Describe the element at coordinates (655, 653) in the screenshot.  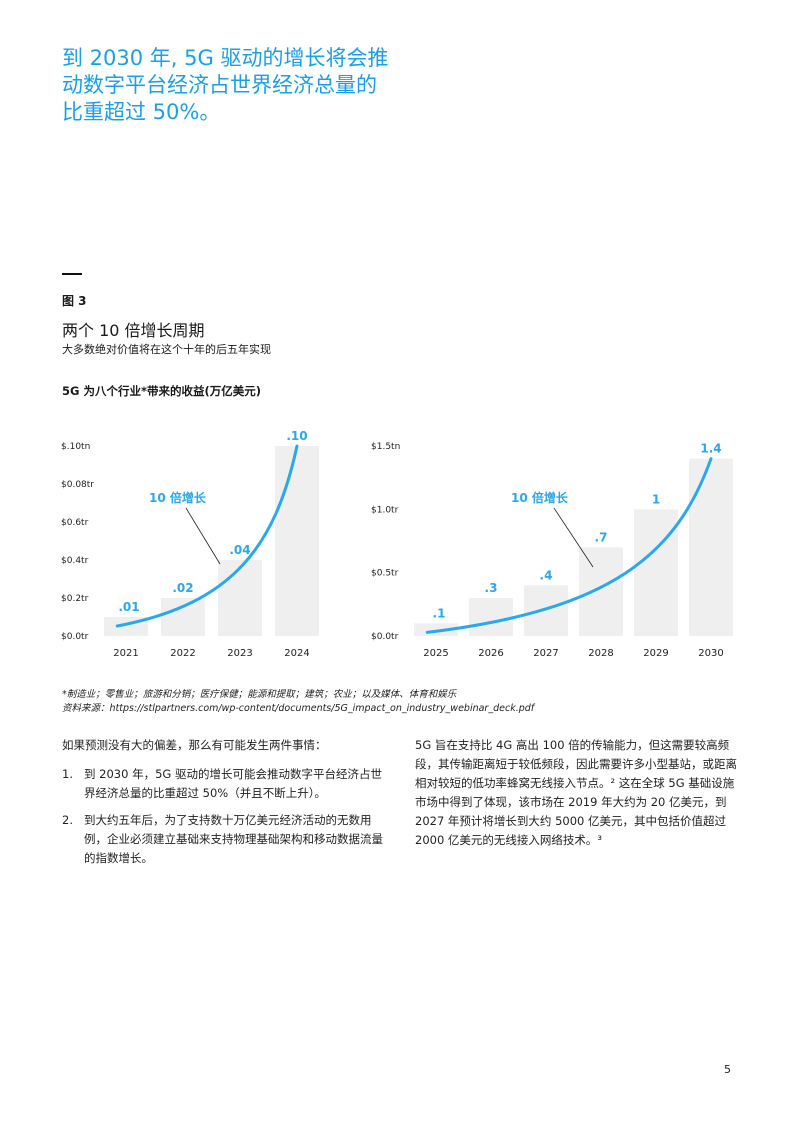
I see `x-tick-label: 2029` at that location.